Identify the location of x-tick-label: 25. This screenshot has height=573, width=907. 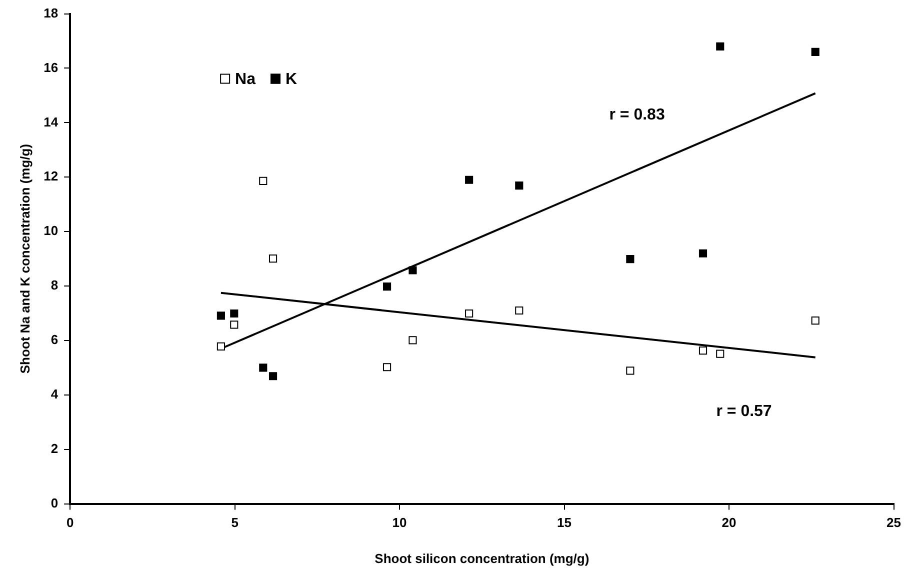
(894, 522).